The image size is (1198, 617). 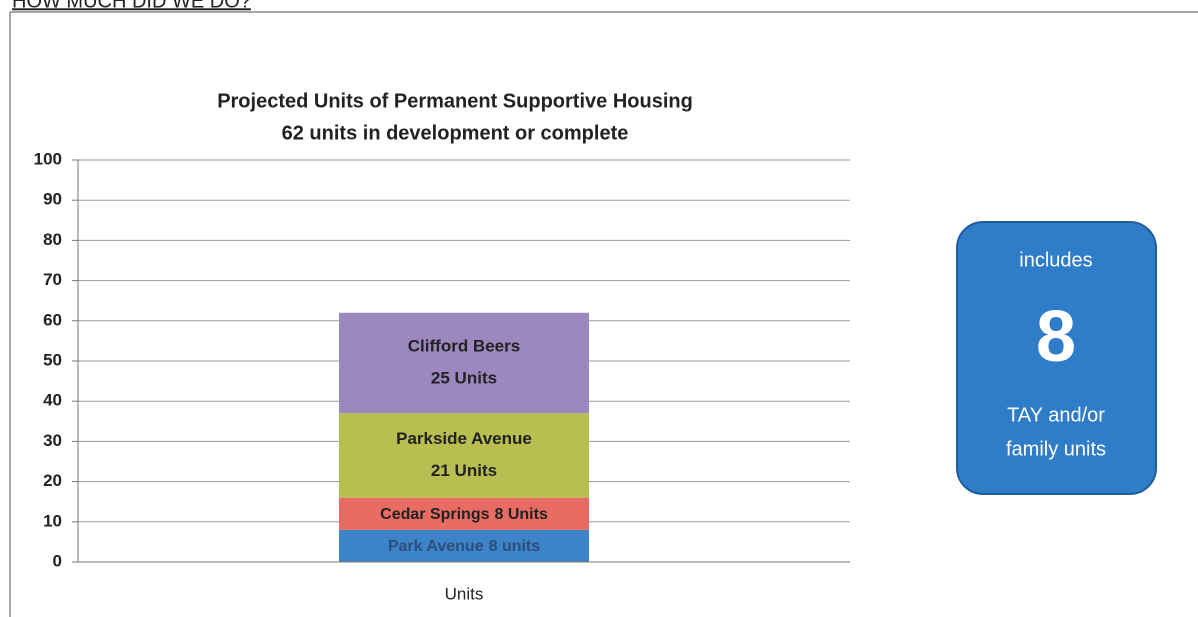 What do you see at coordinates (52, 440) in the screenshot?
I see `y-tick-label: 30` at bounding box center [52, 440].